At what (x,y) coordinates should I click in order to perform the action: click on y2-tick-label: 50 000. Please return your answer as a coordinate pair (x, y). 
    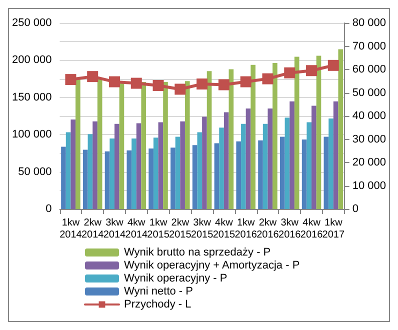
    Looking at the image, I should click on (369, 92).